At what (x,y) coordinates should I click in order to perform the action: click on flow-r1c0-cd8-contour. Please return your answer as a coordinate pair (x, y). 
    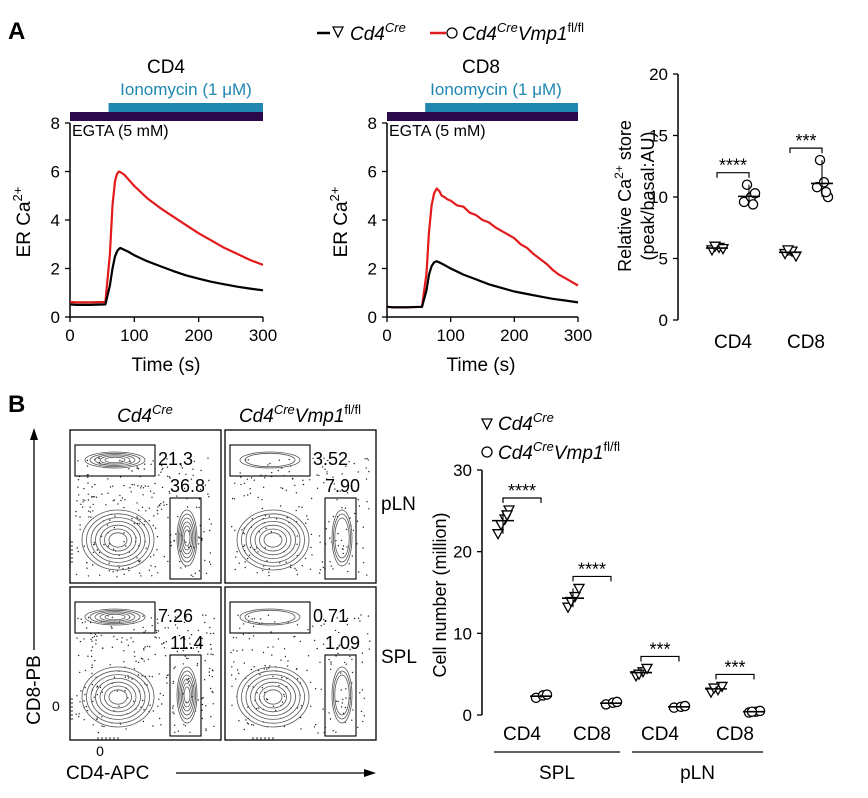
    Looking at the image, I should click on (115, 617).